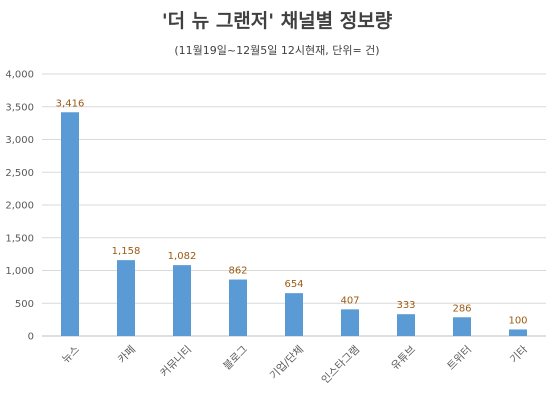  What do you see at coordinates (19, 271) in the screenshot?
I see `y-tick-label: 1,000` at bounding box center [19, 271].